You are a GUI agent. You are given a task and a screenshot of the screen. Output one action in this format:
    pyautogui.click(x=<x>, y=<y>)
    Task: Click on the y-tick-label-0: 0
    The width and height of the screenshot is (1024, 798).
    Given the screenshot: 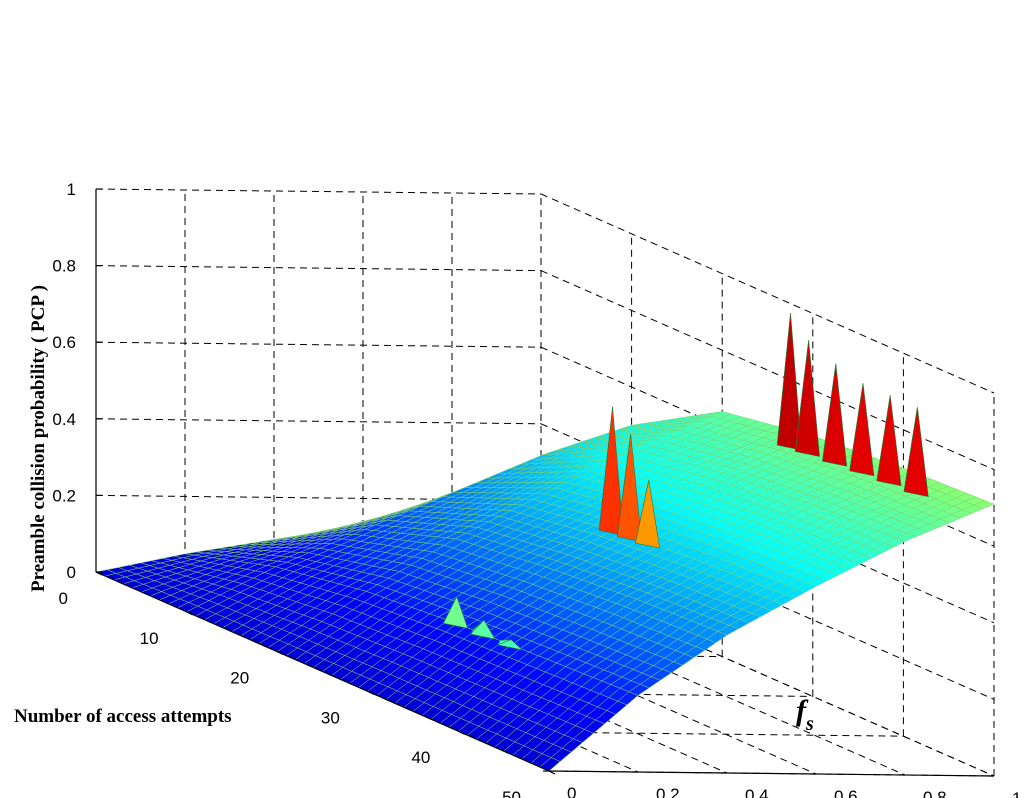 What is the action you would take?
    pyautogui.click(x=571, y=791)
    